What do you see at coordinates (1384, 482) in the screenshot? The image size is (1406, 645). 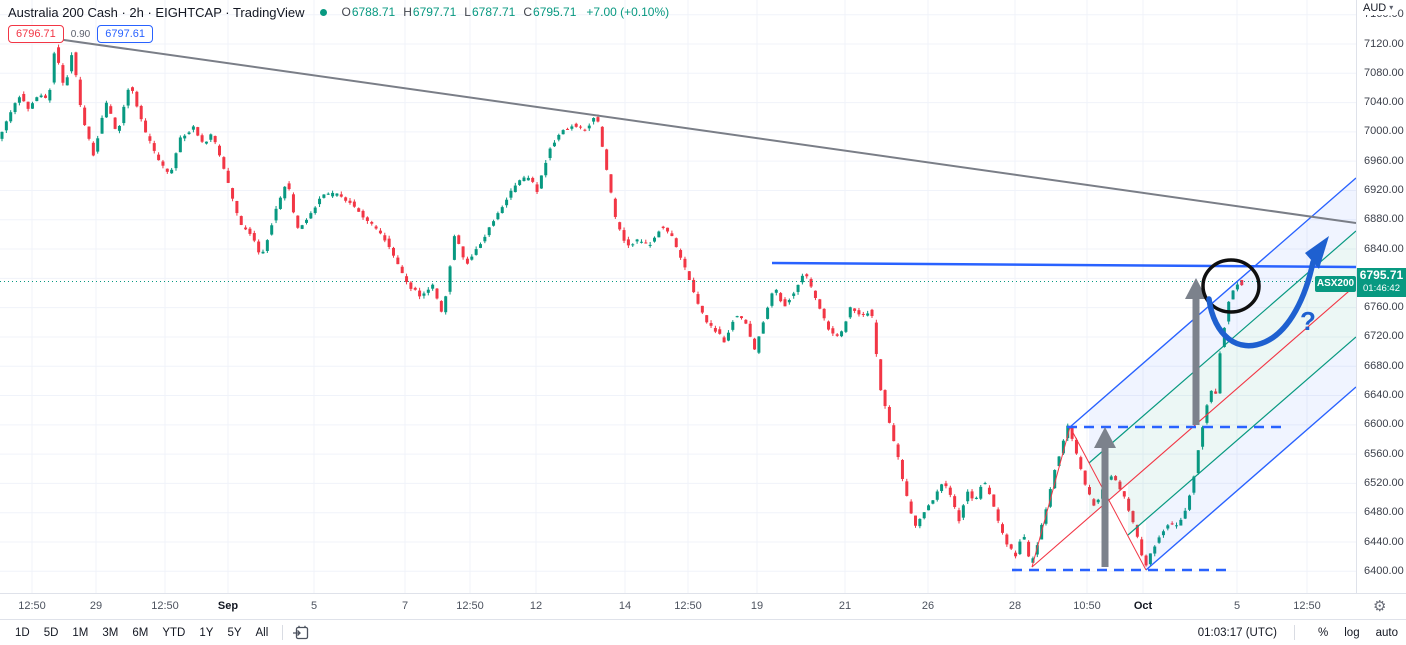 I see `price-tick-label: 6520.00` at bounding box center [1384, 482].